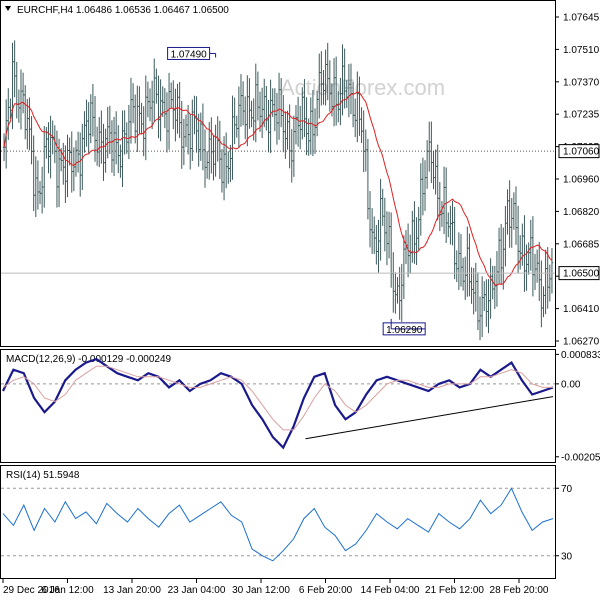 This screenshot has width=600, height=605. What do you see at coordinates (326, 590) in the screenshot?
I see `x-tick-label: 6 Feb 20:00` at bounding box center [326, 590].